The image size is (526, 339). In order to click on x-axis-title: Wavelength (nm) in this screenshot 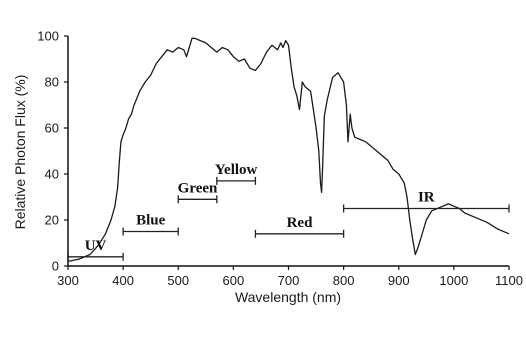, I will do `click(288, 297)`.